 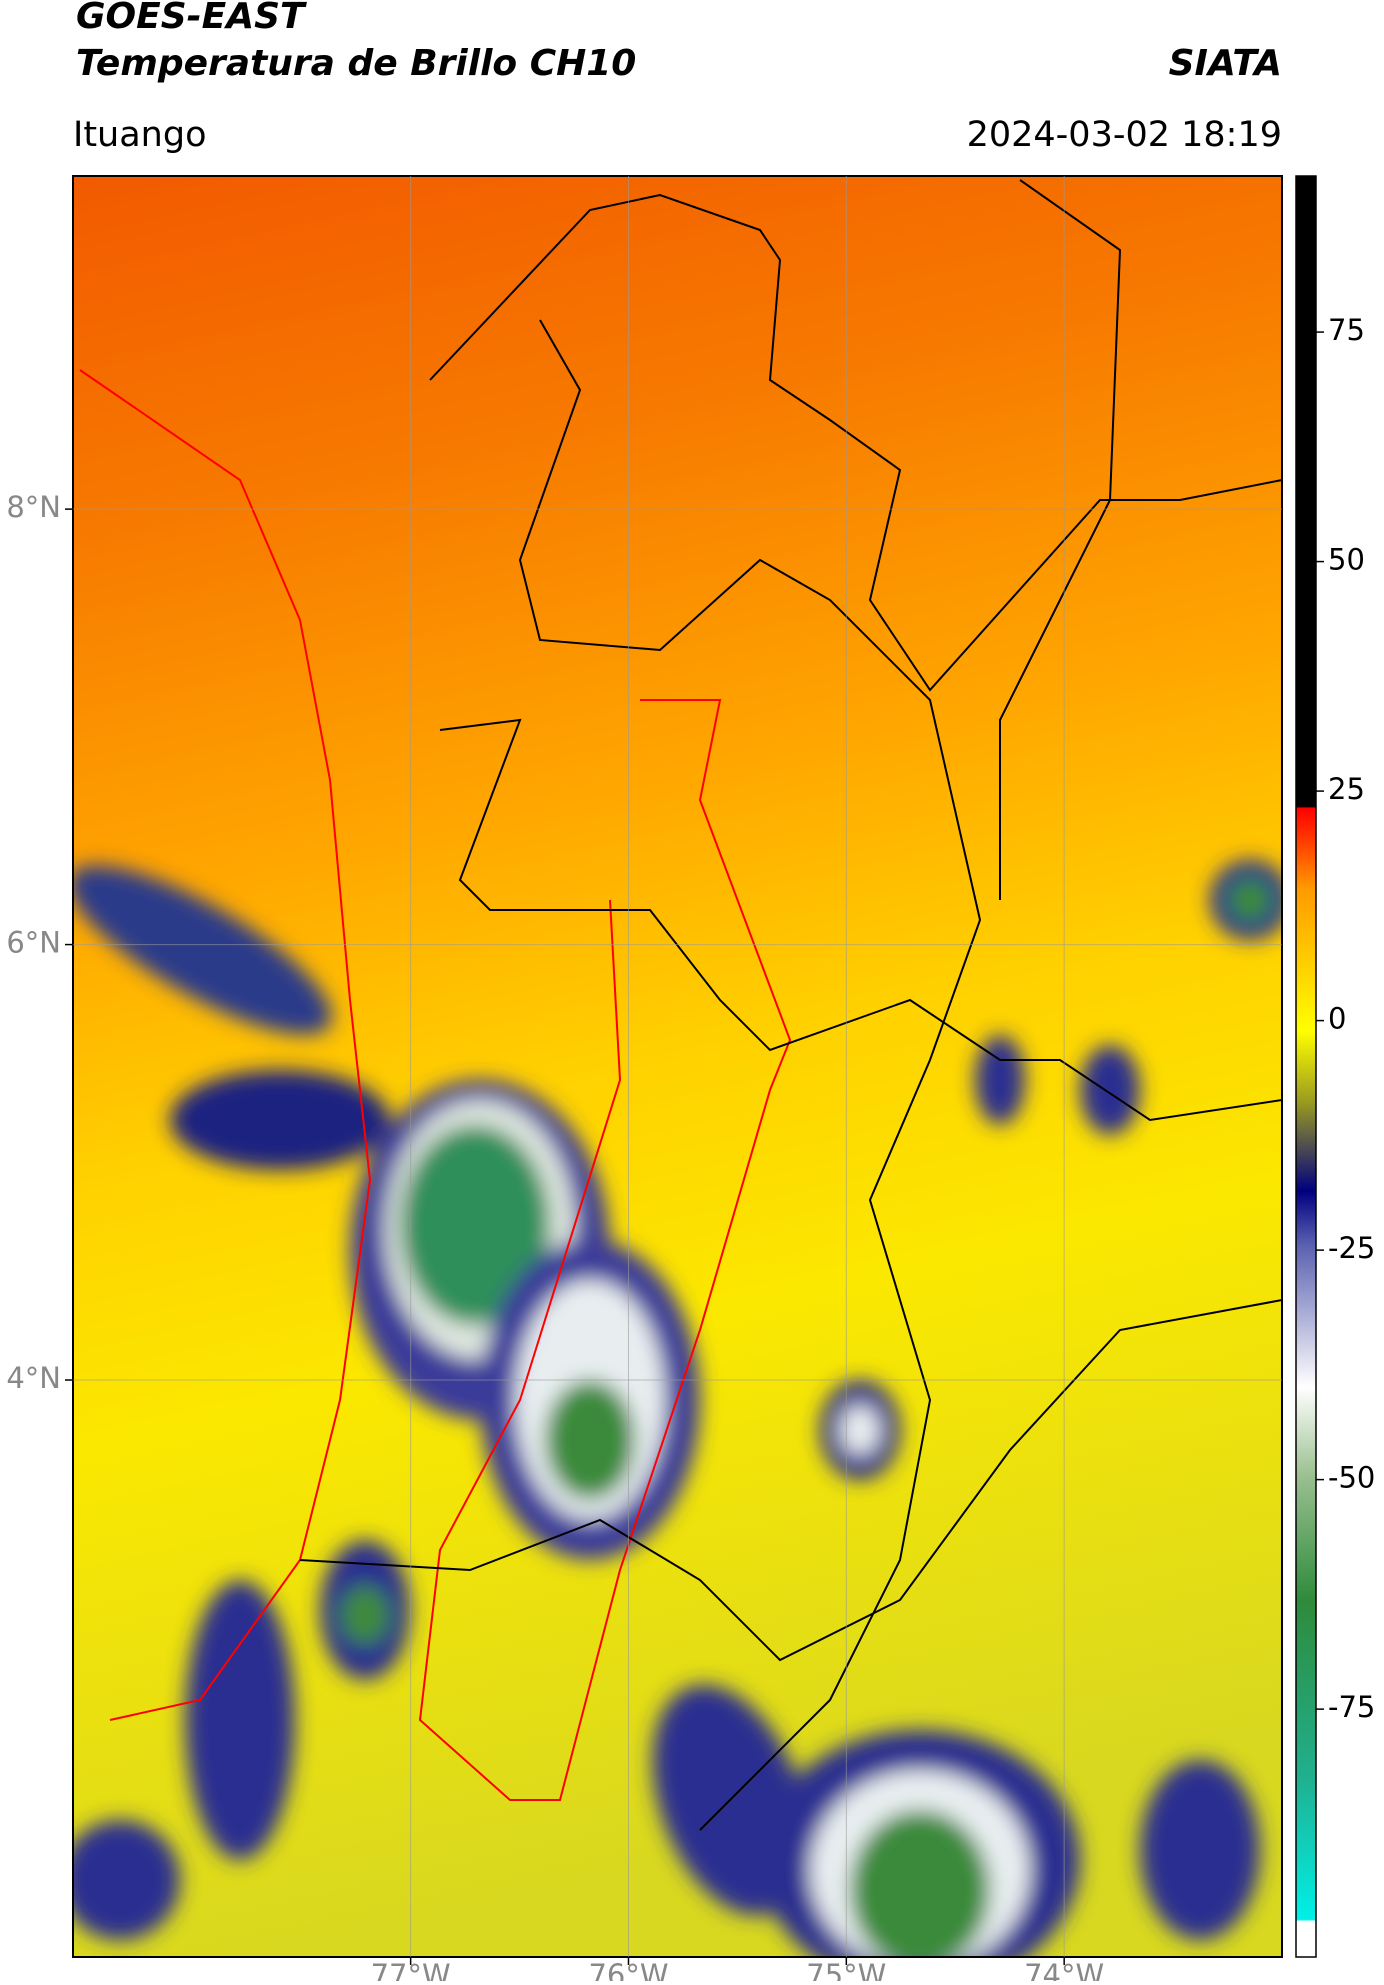 I want to click on x-tick-label: 74°W, so click(x=1064, y=1969).